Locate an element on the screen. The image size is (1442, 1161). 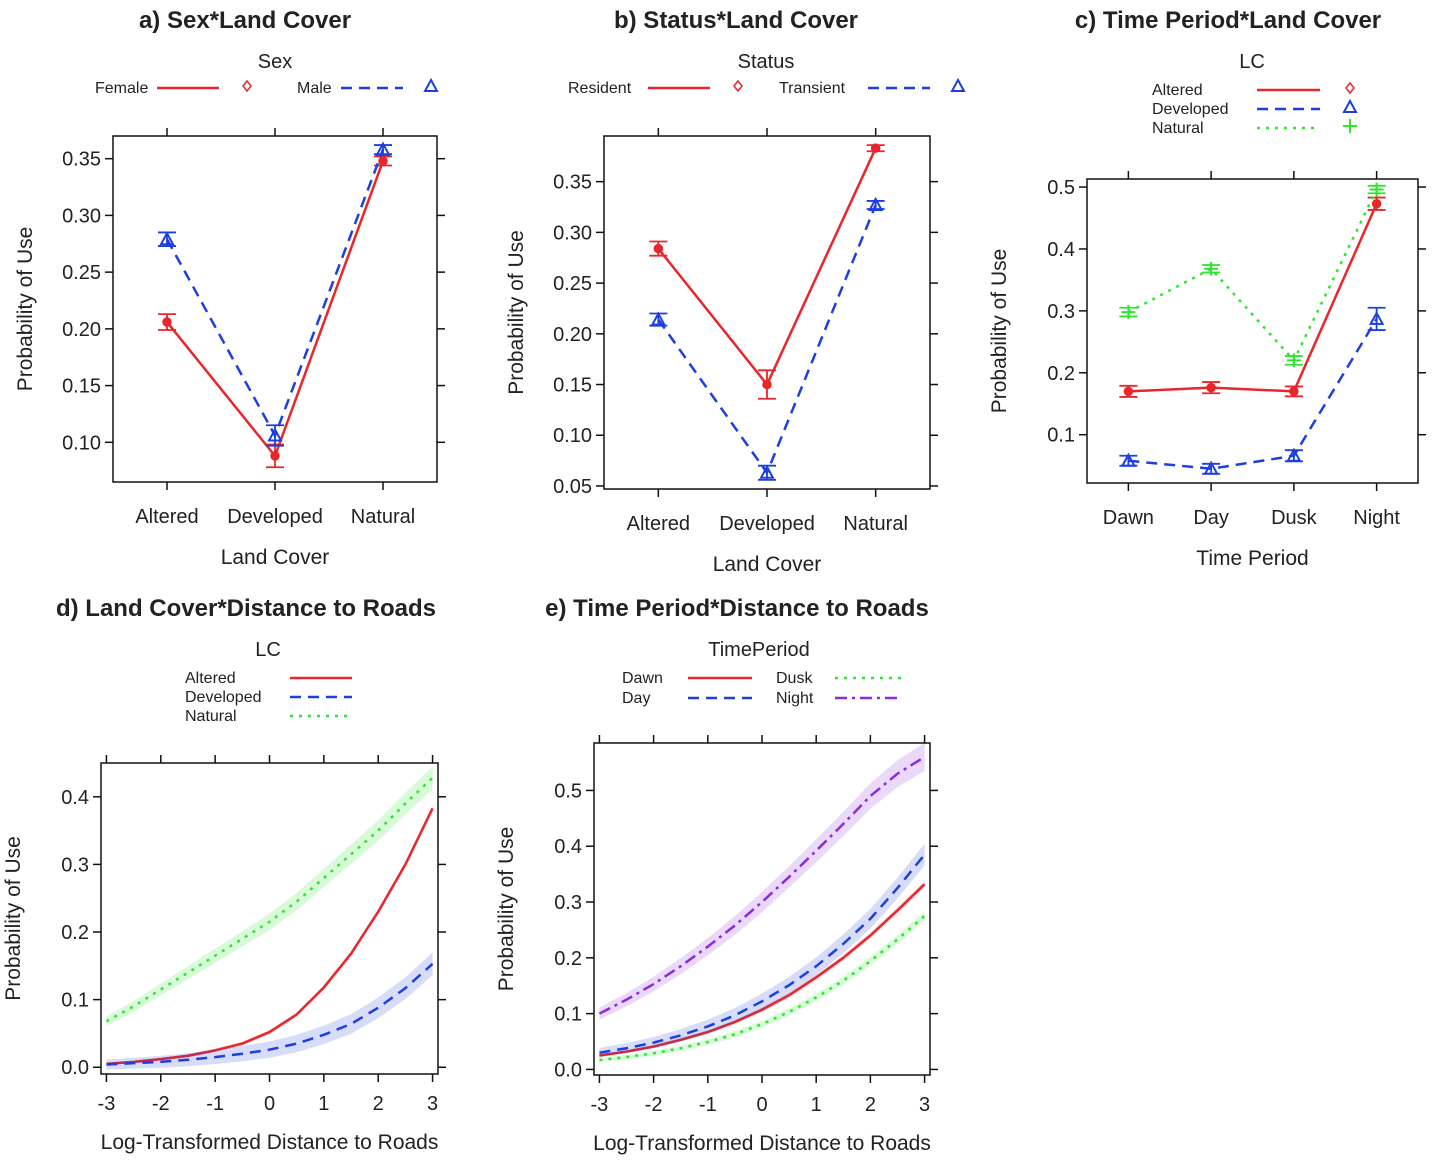
p5-ytick-label: 0.2 is located at coordinates (568, 959).